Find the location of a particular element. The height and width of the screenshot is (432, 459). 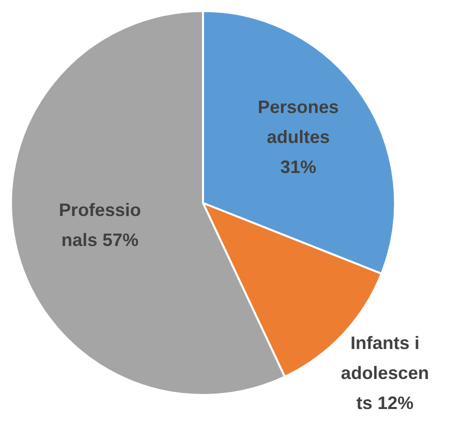

data-label: 31% is located at coordinates (298, 167).